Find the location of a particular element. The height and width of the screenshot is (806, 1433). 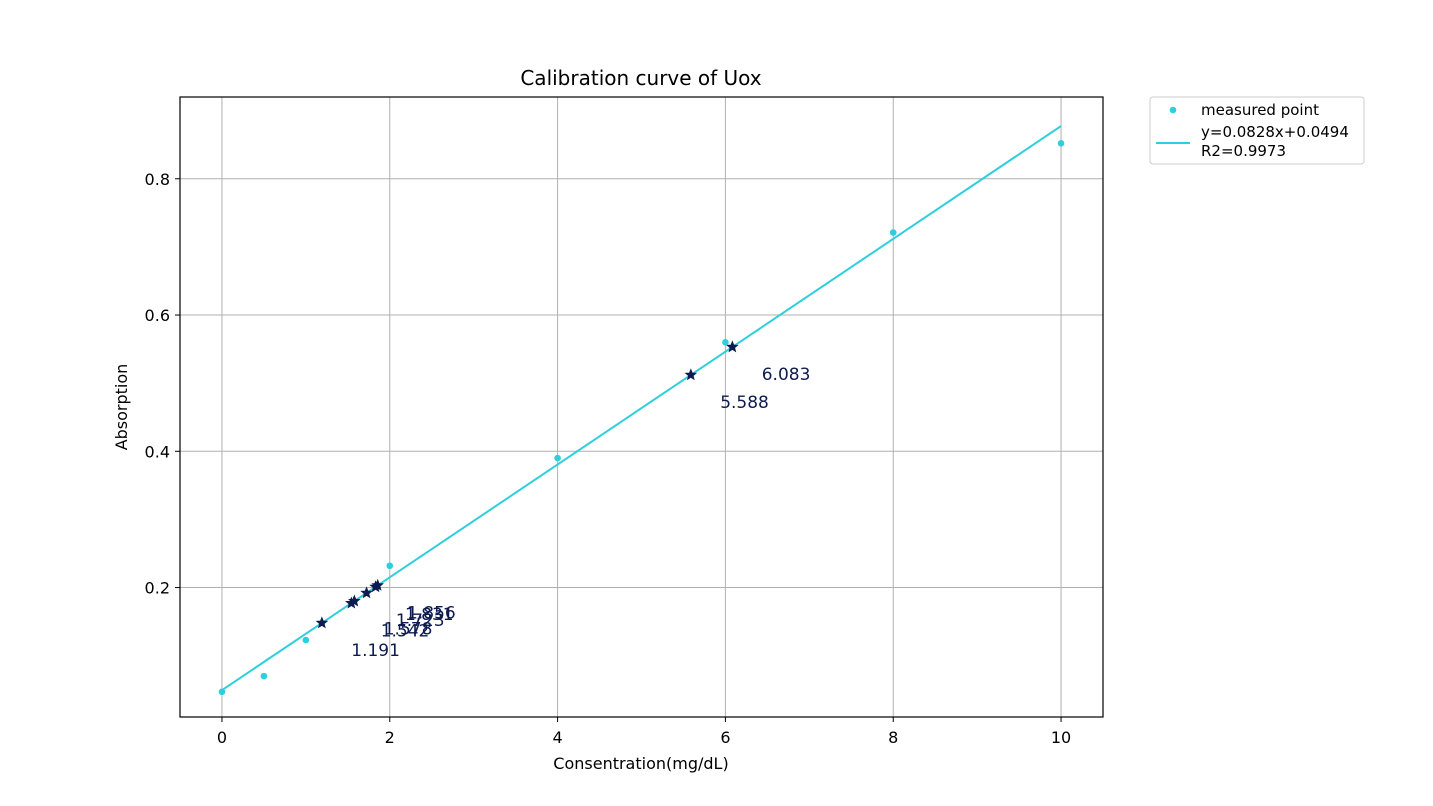

y-tick-label: 0.8 is located at coordinates (157, 179).